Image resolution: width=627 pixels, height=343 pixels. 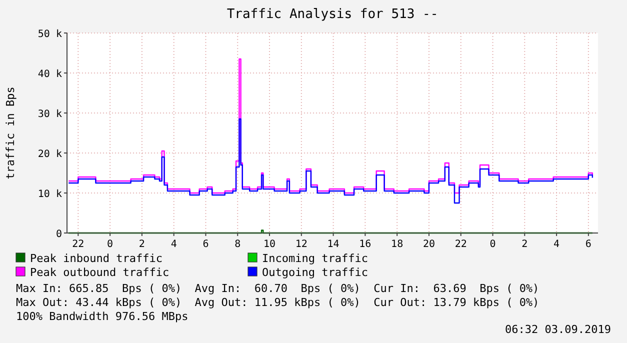 What do you see at coordinates (332, 14) in the screenshot?
I see `chart-title: Traffic Analysis for 513 --` at bounding box center [332, 14].